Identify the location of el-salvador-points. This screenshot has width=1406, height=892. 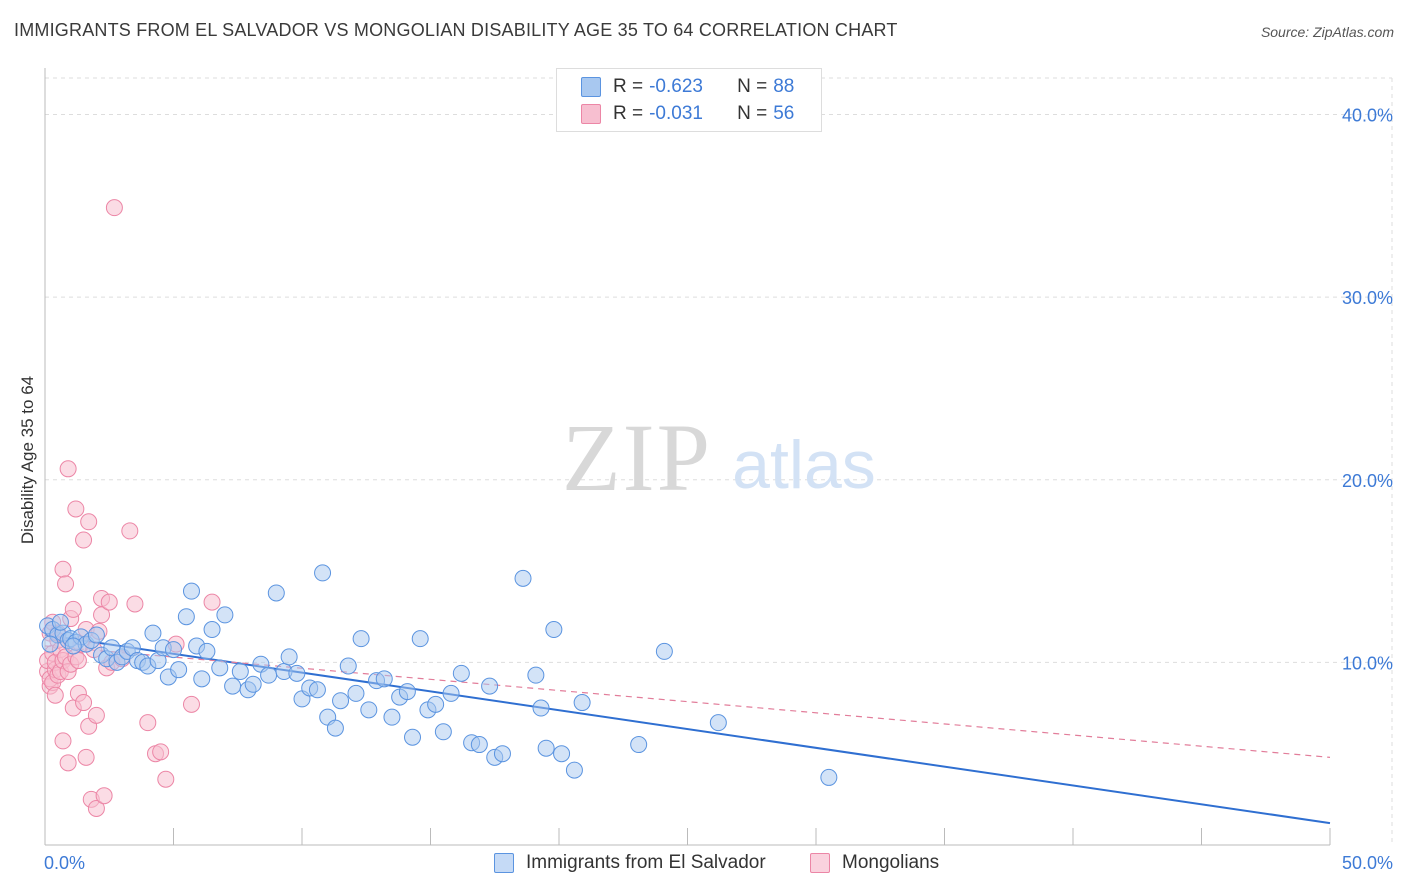
(438, 675).